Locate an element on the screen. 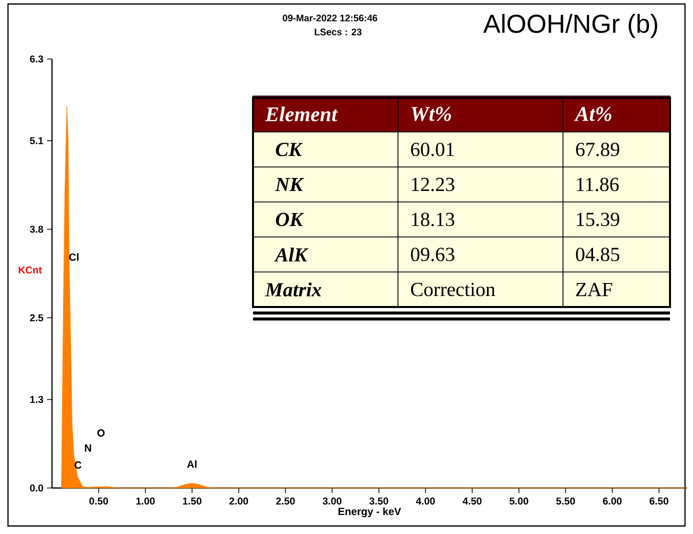 This screenshot has height=534, width=693. x-tick-label: 4.50 is located at coordinates (472, 501).